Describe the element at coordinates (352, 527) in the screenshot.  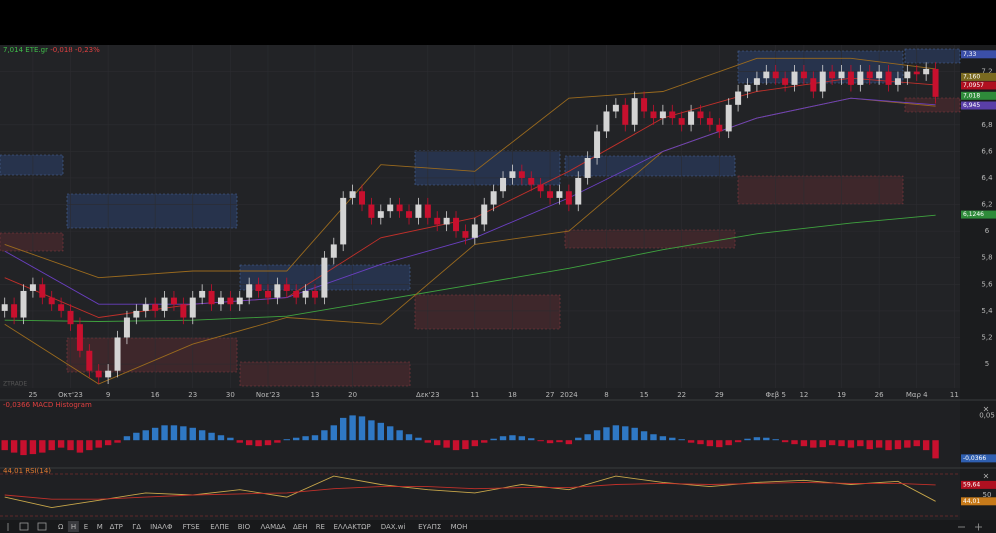
I see `toolbar-button: ΕΛΛΑΚΤΩΡ` at that location.